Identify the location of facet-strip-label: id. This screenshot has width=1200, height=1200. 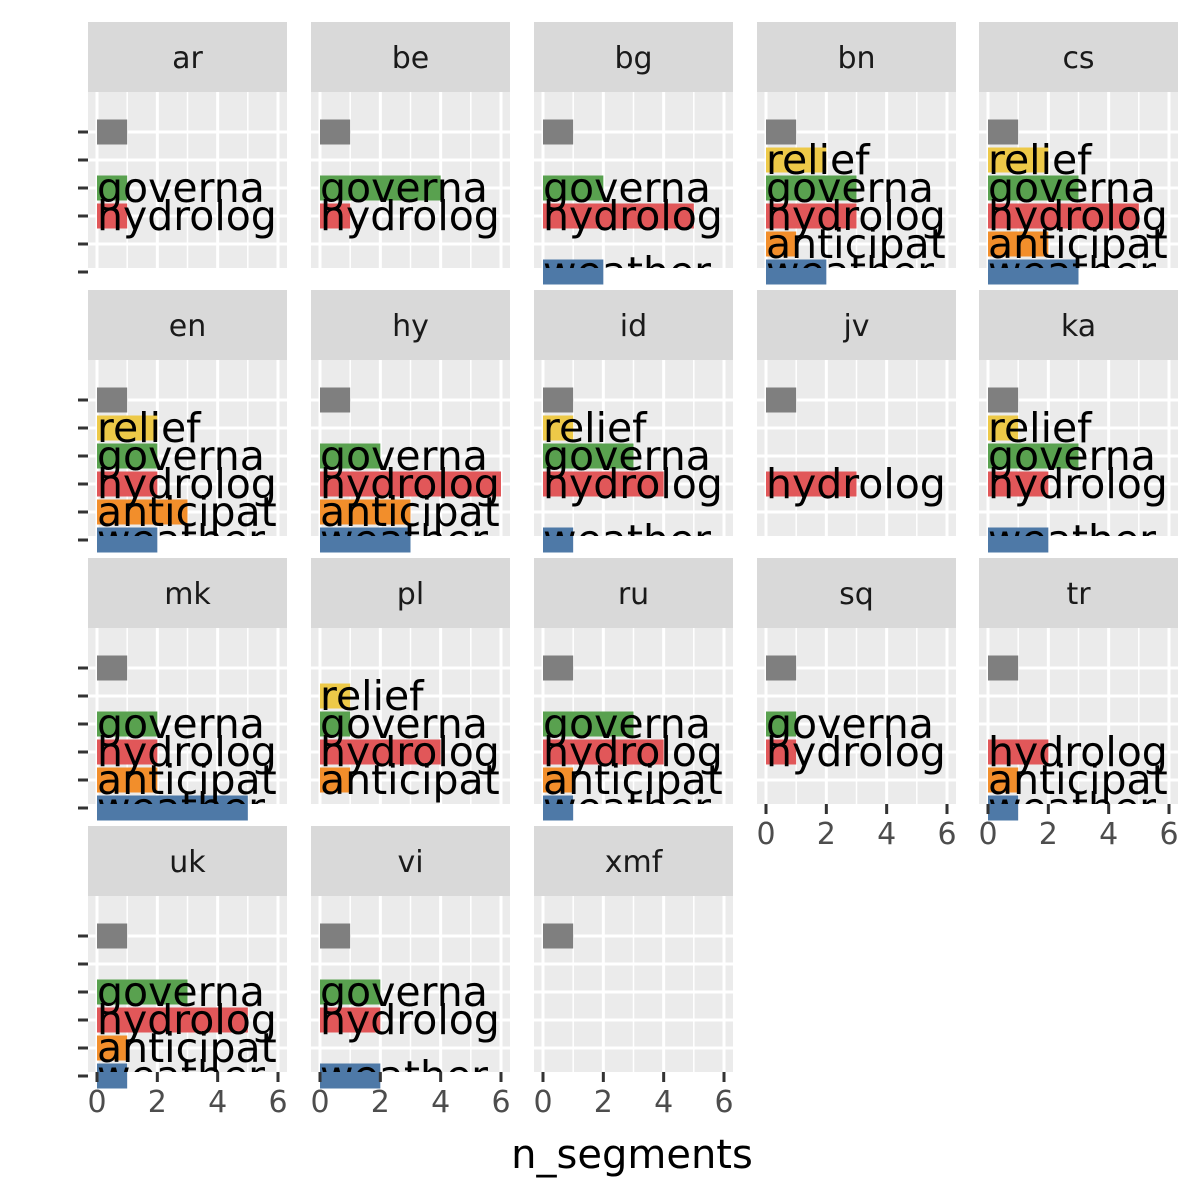
(633, 326).